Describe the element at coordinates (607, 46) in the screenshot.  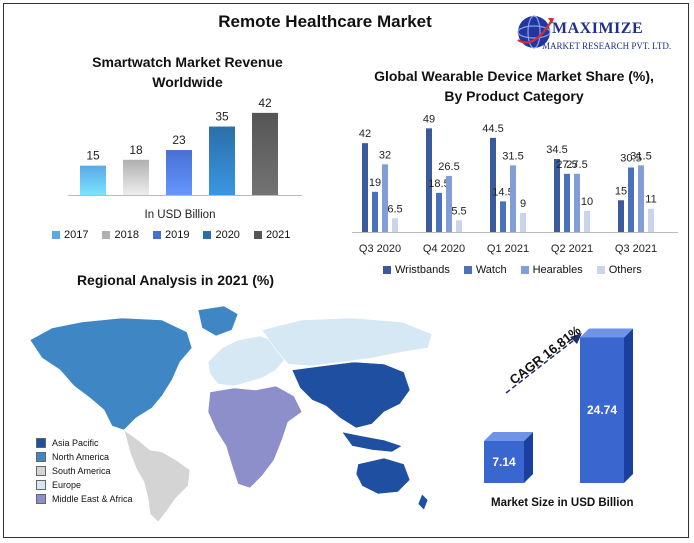
I see `logo-subtitle: MARKET RESEARCH PVT. LTD.` at that location.